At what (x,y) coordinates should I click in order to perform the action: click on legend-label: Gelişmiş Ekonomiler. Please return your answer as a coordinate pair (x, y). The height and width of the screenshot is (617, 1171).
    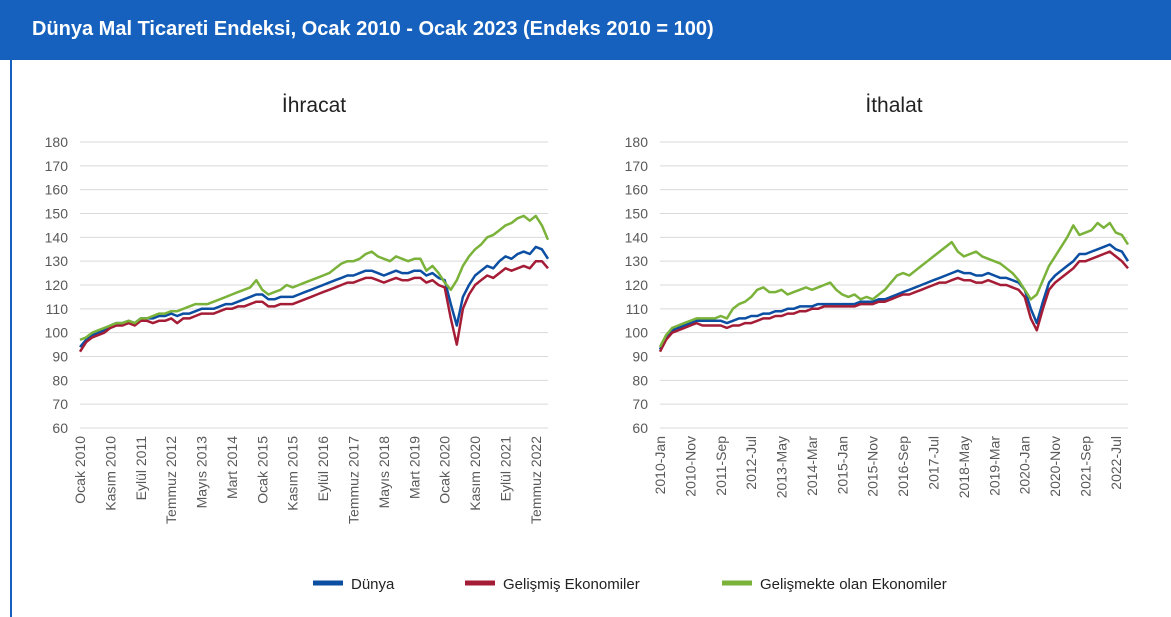
    Looking at the image, I should click on (571, 584).